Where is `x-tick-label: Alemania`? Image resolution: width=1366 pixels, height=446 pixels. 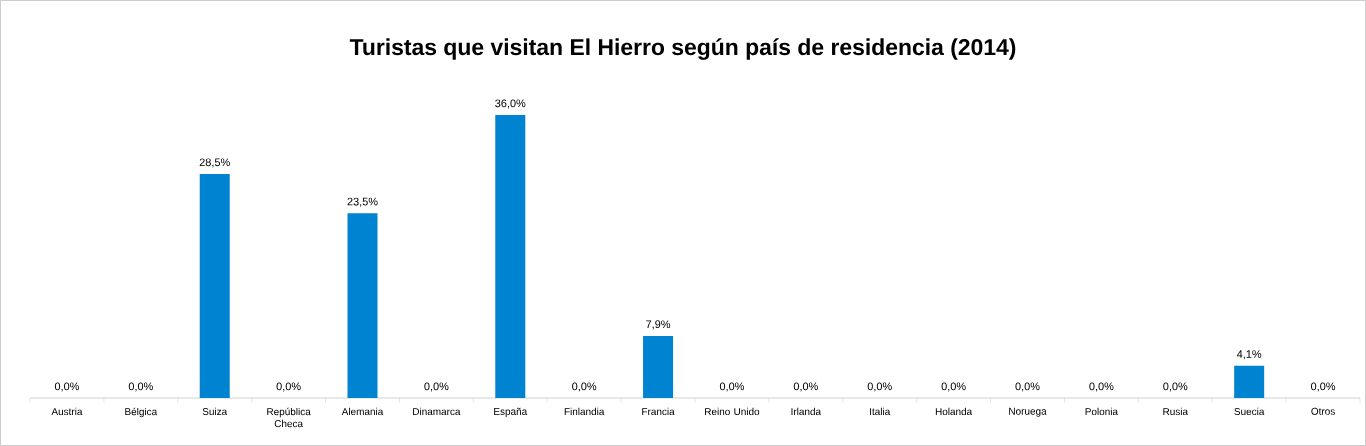
x-tick-label: Alemania is located at coordinates (362, 411).